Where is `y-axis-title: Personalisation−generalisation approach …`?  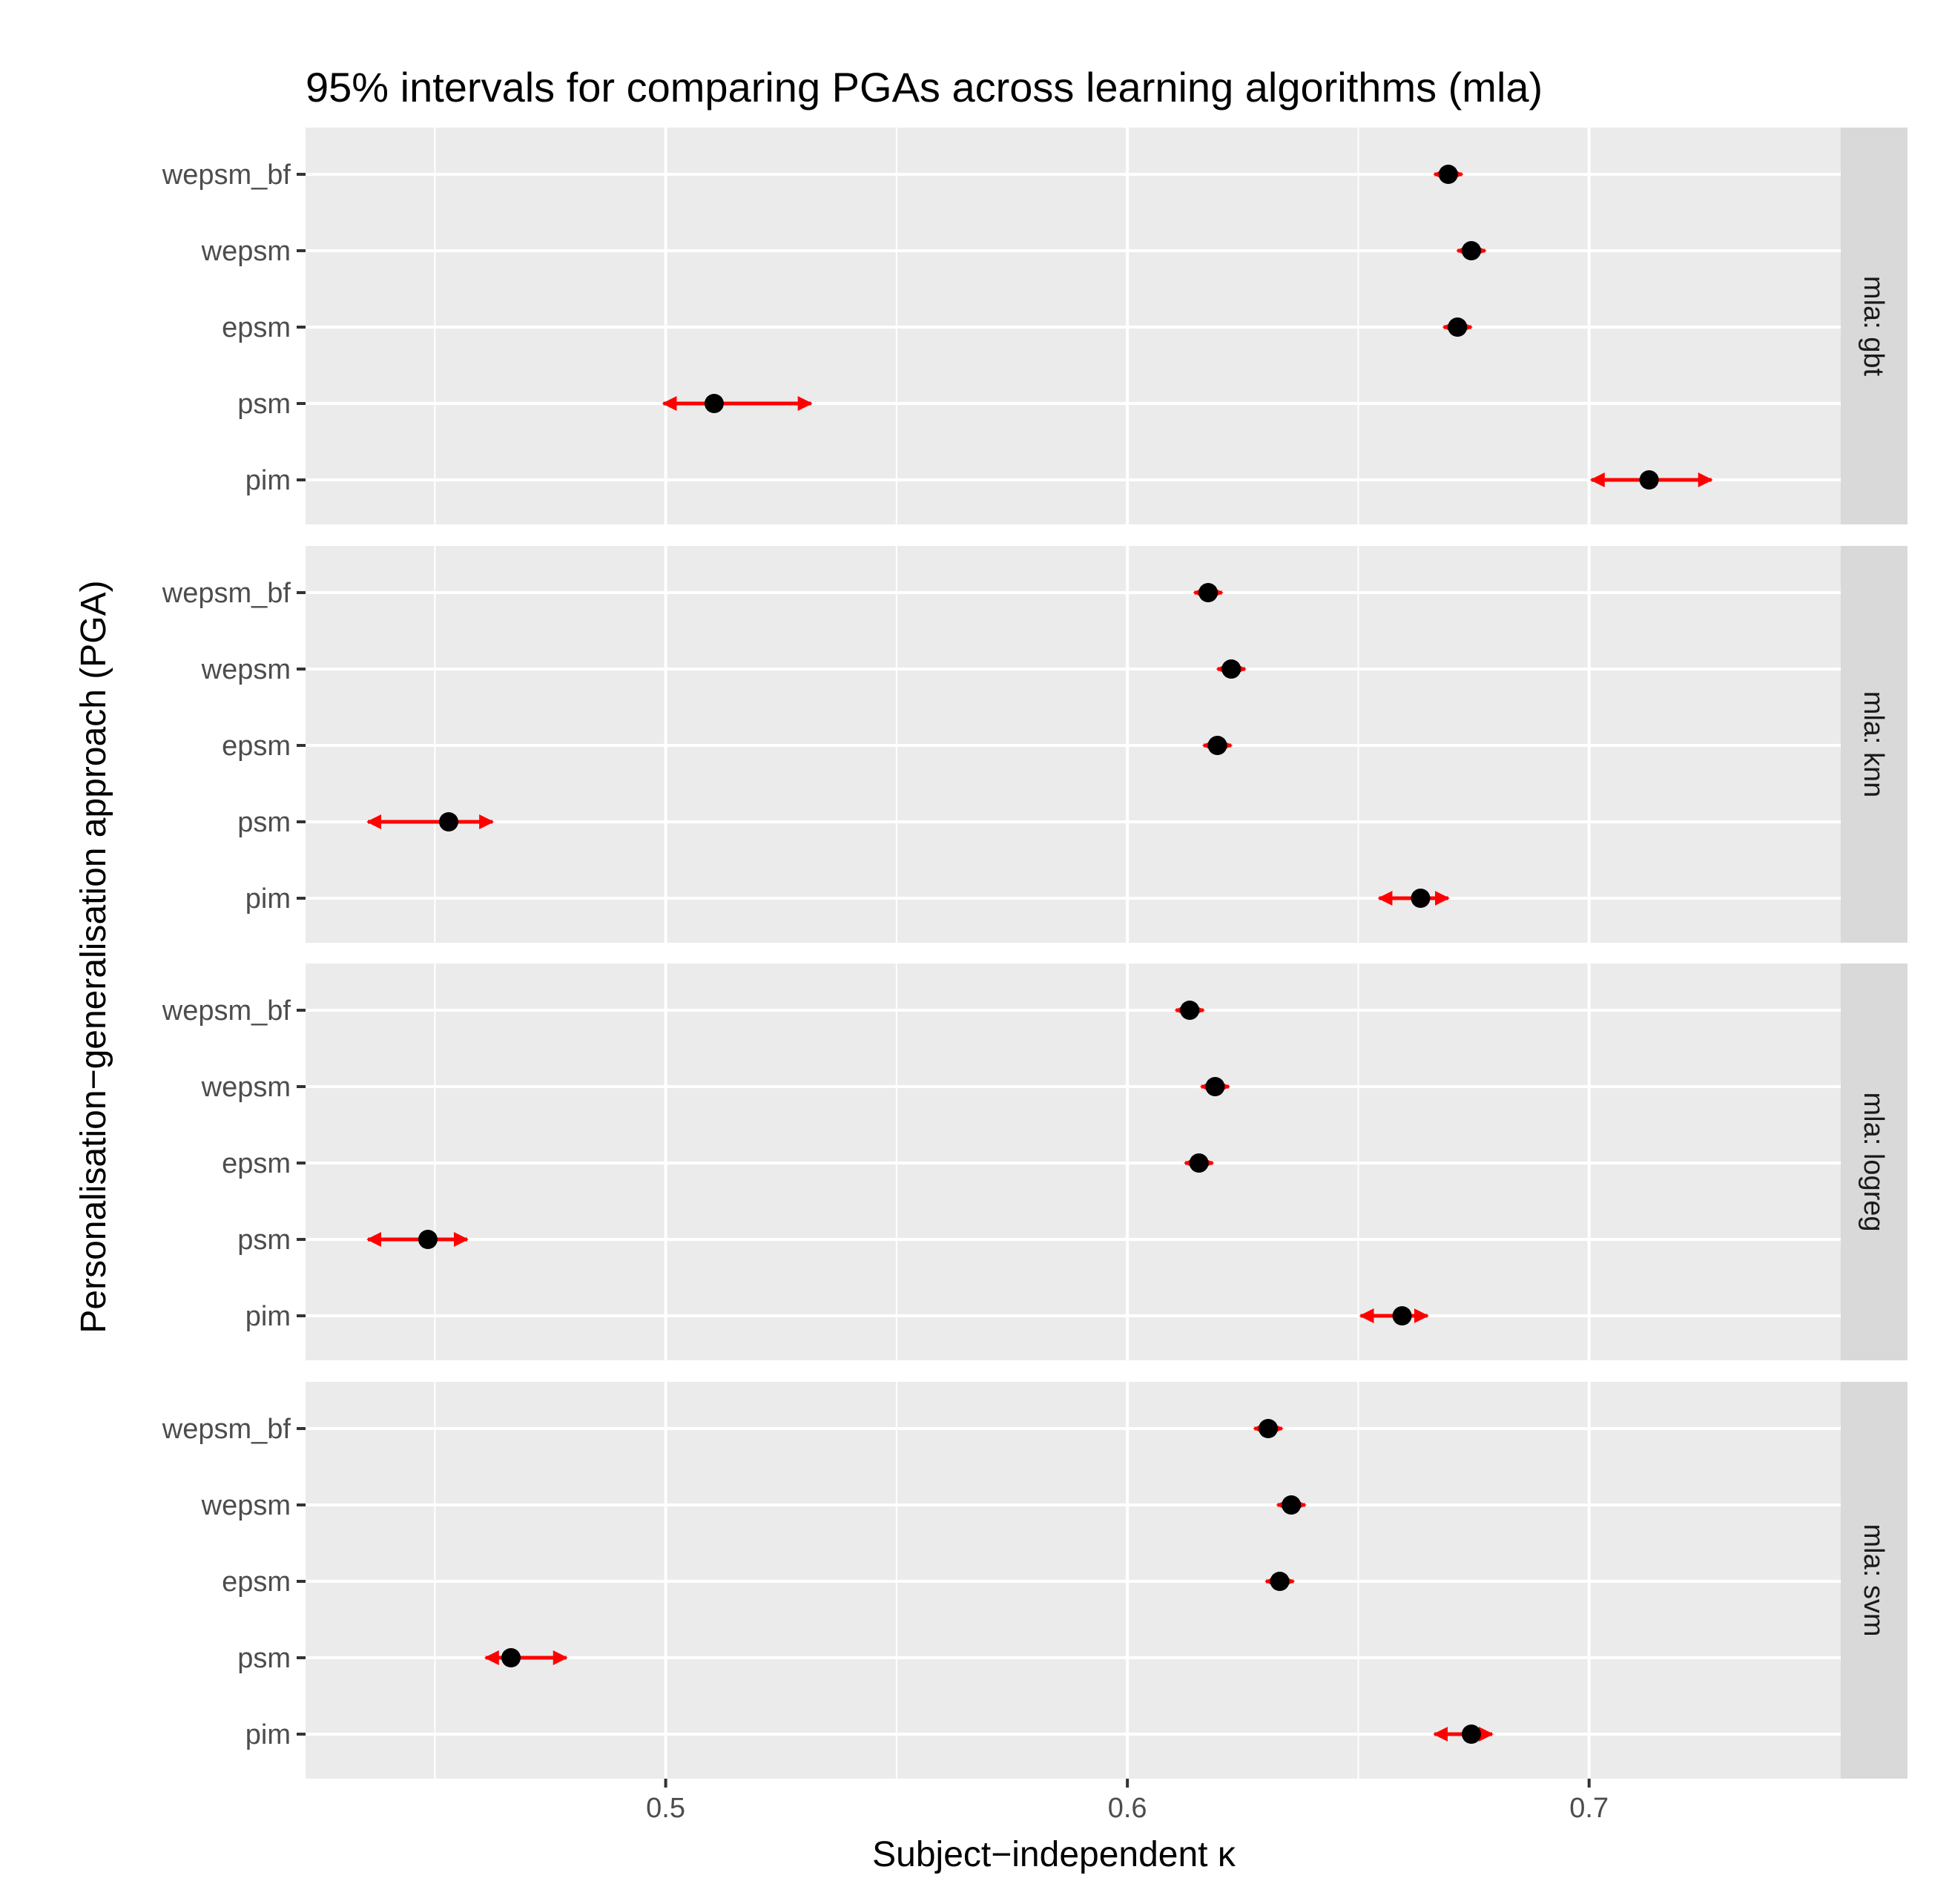 y-axis-title: Personalisation−generalisation approach … is located at coordinates (93, 957).